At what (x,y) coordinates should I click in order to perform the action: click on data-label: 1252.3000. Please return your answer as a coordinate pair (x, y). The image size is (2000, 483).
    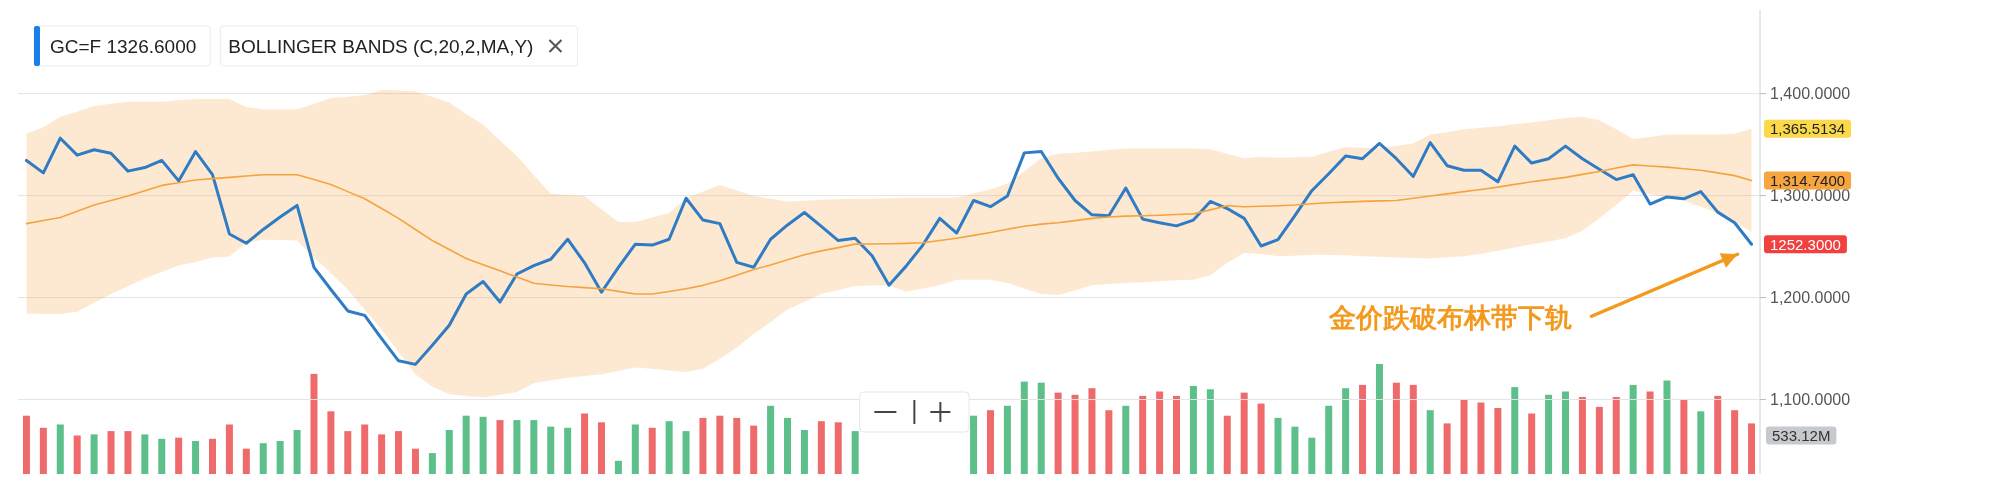
    Looking at the image, I should click on (1805, 244).